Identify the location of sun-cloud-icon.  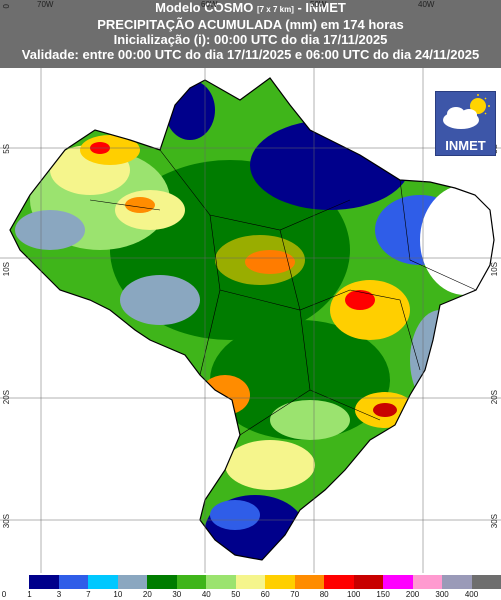
(466, 111).